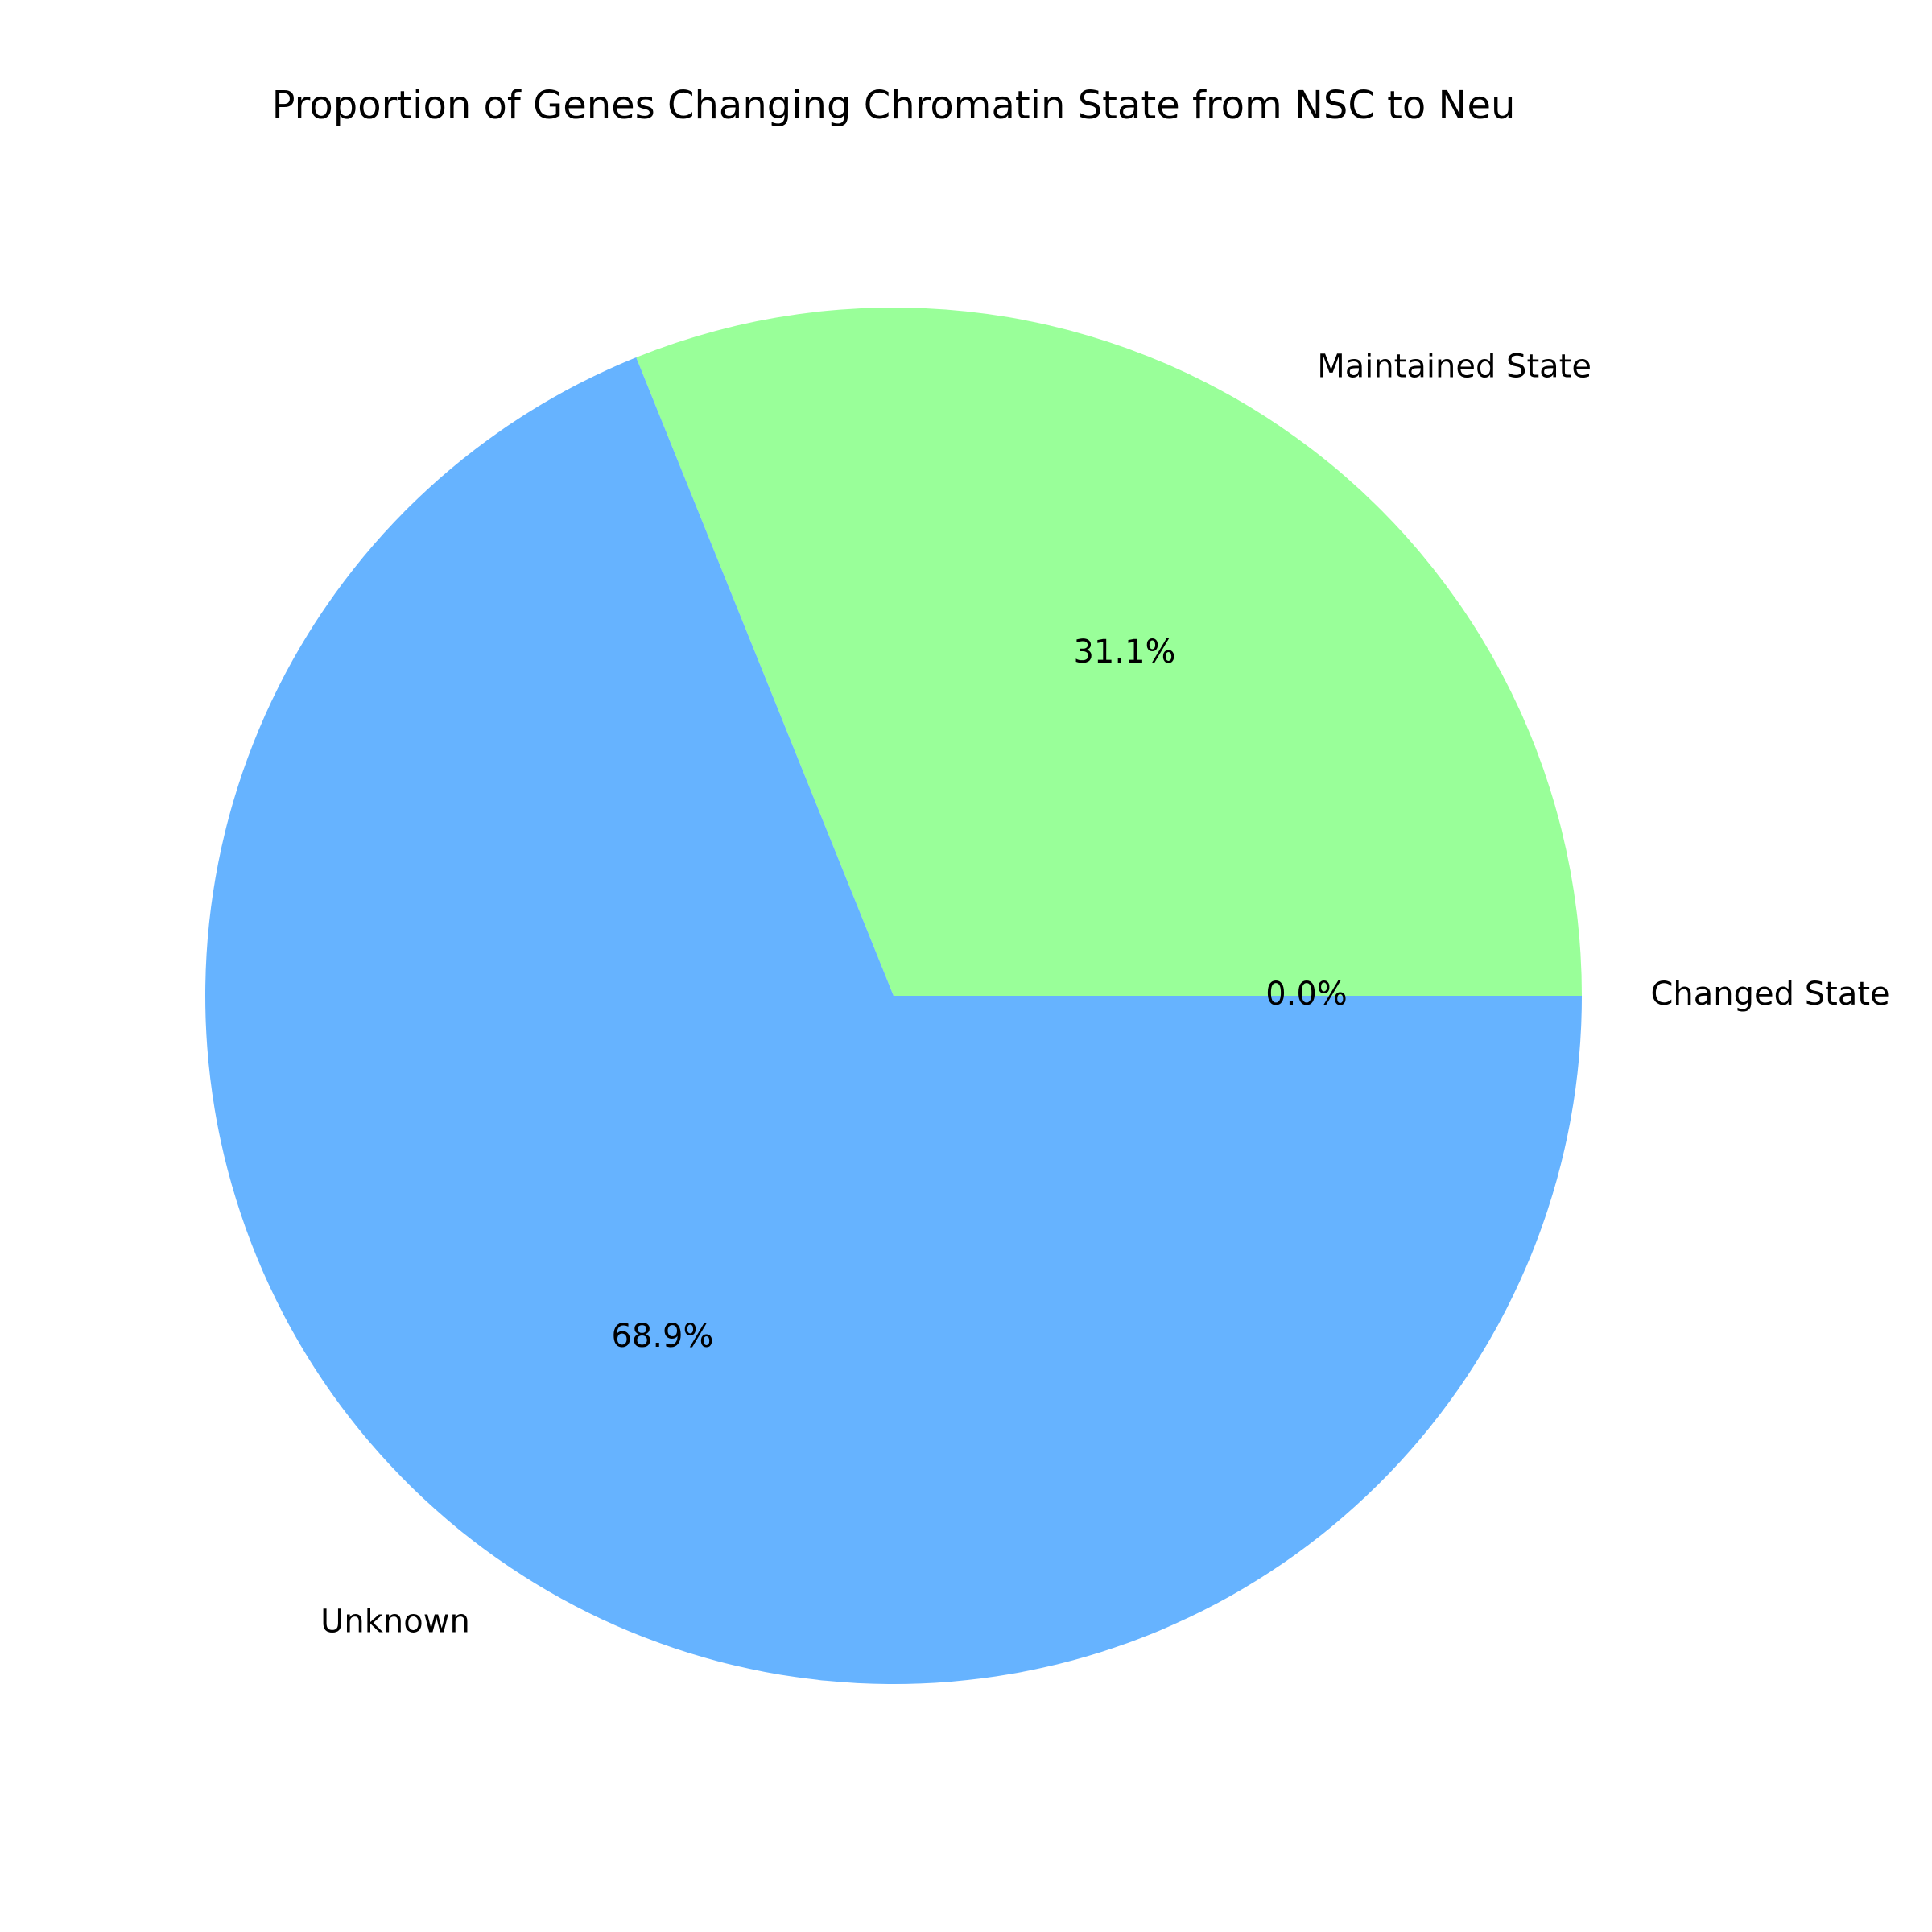  What do you see at coordinates (1770, 994) in the screenshot?
I see `slice-label-changed-state: Changed State` at bounding box center [1770, 994].